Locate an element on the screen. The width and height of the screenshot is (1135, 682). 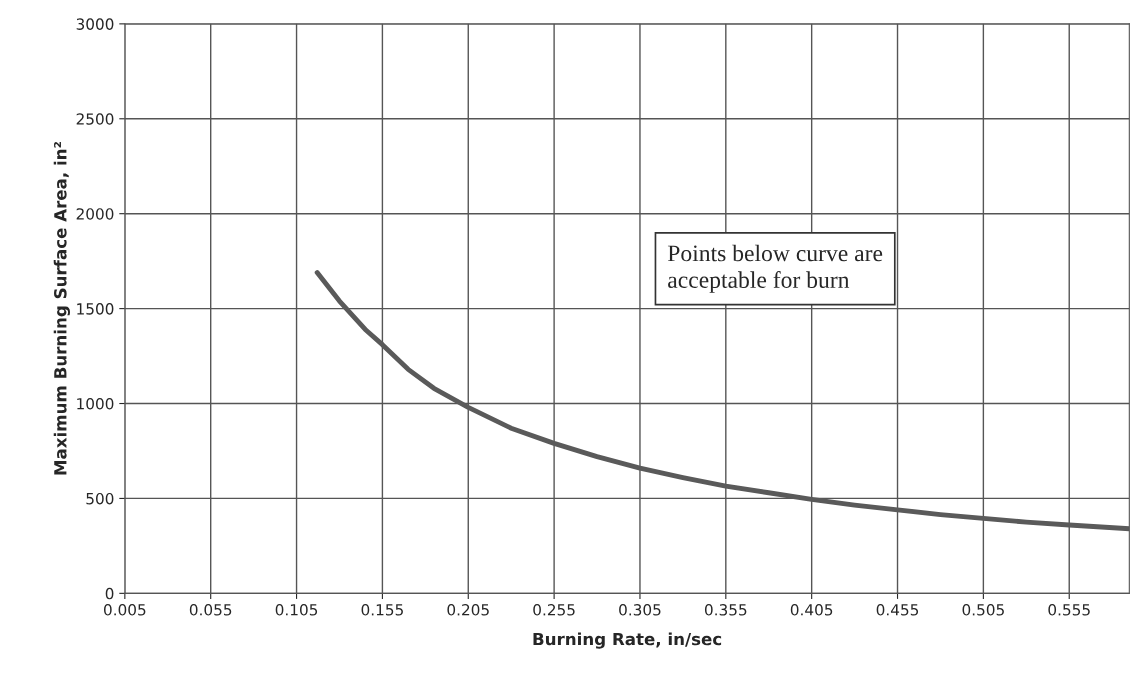
y-tick-label: 2000 is located at coordinates (95, 214).